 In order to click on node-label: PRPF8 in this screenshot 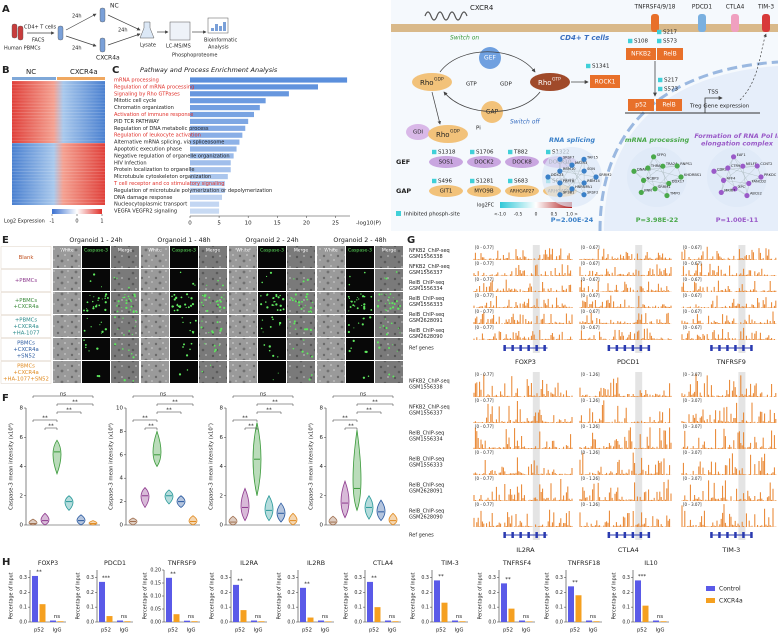, I will do `click(569, 181)`.